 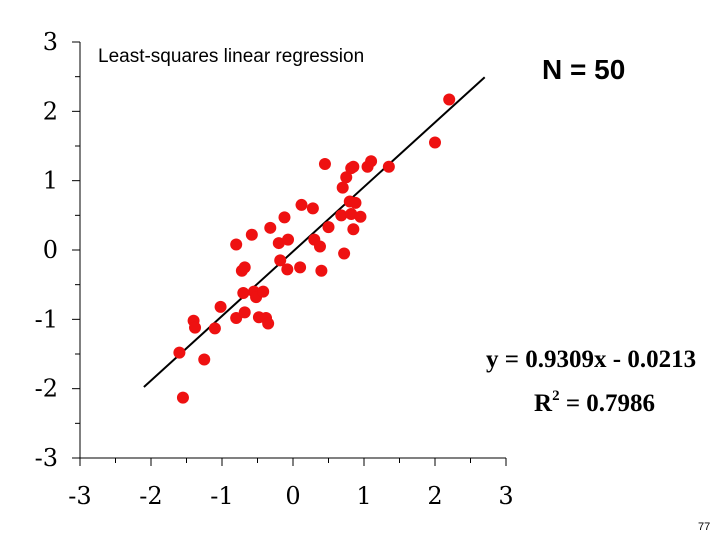 I want to click on chart-title: Least-squares linear regression, so click(x=231, y=56).